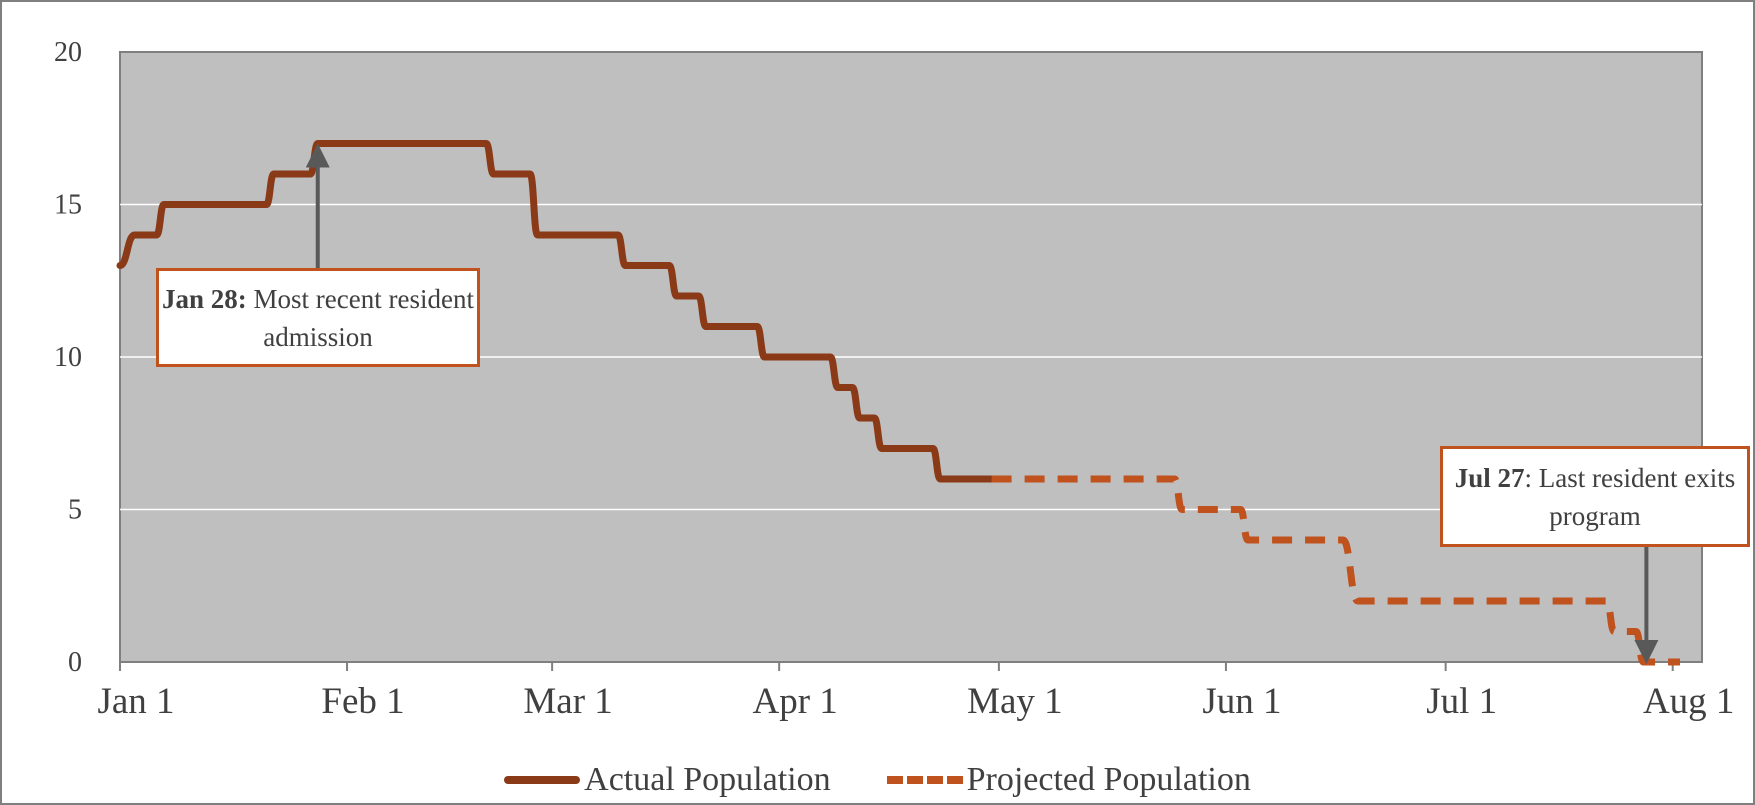 The image size is (1755, 805). I want to click on x-tick-label-0: Jan 1, so click(135, 701).